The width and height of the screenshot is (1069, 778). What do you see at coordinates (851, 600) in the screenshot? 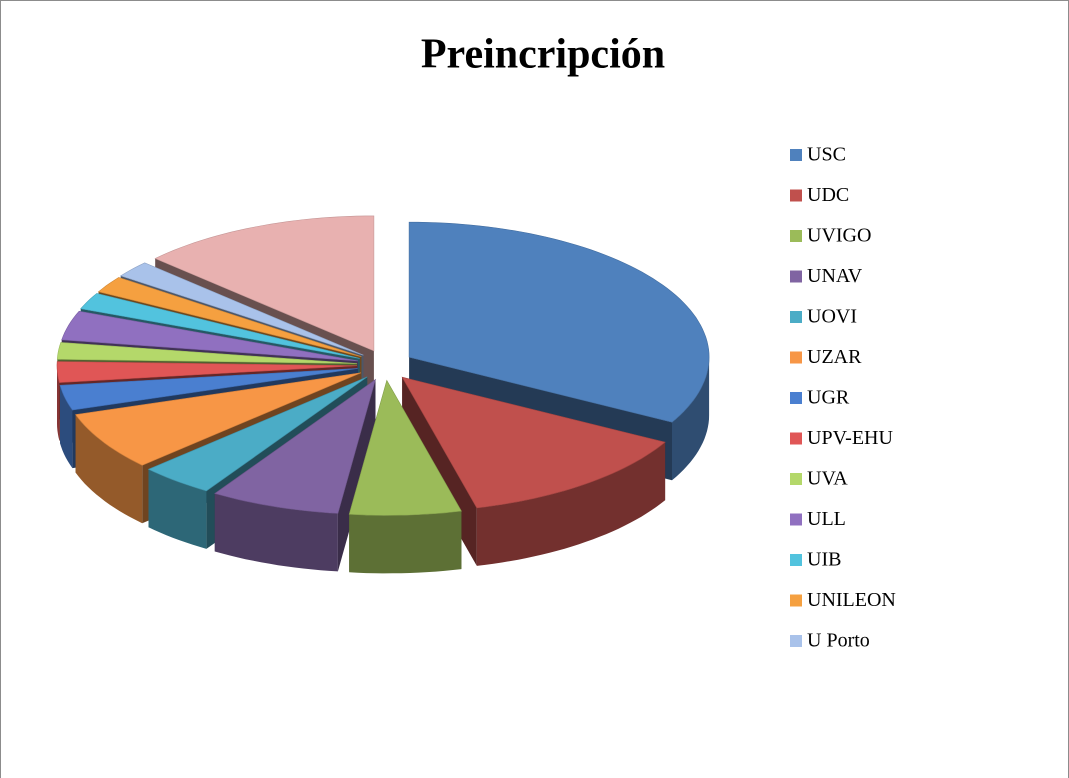
I see `legend-label: UNILEON` at bounding box center [851, 600].